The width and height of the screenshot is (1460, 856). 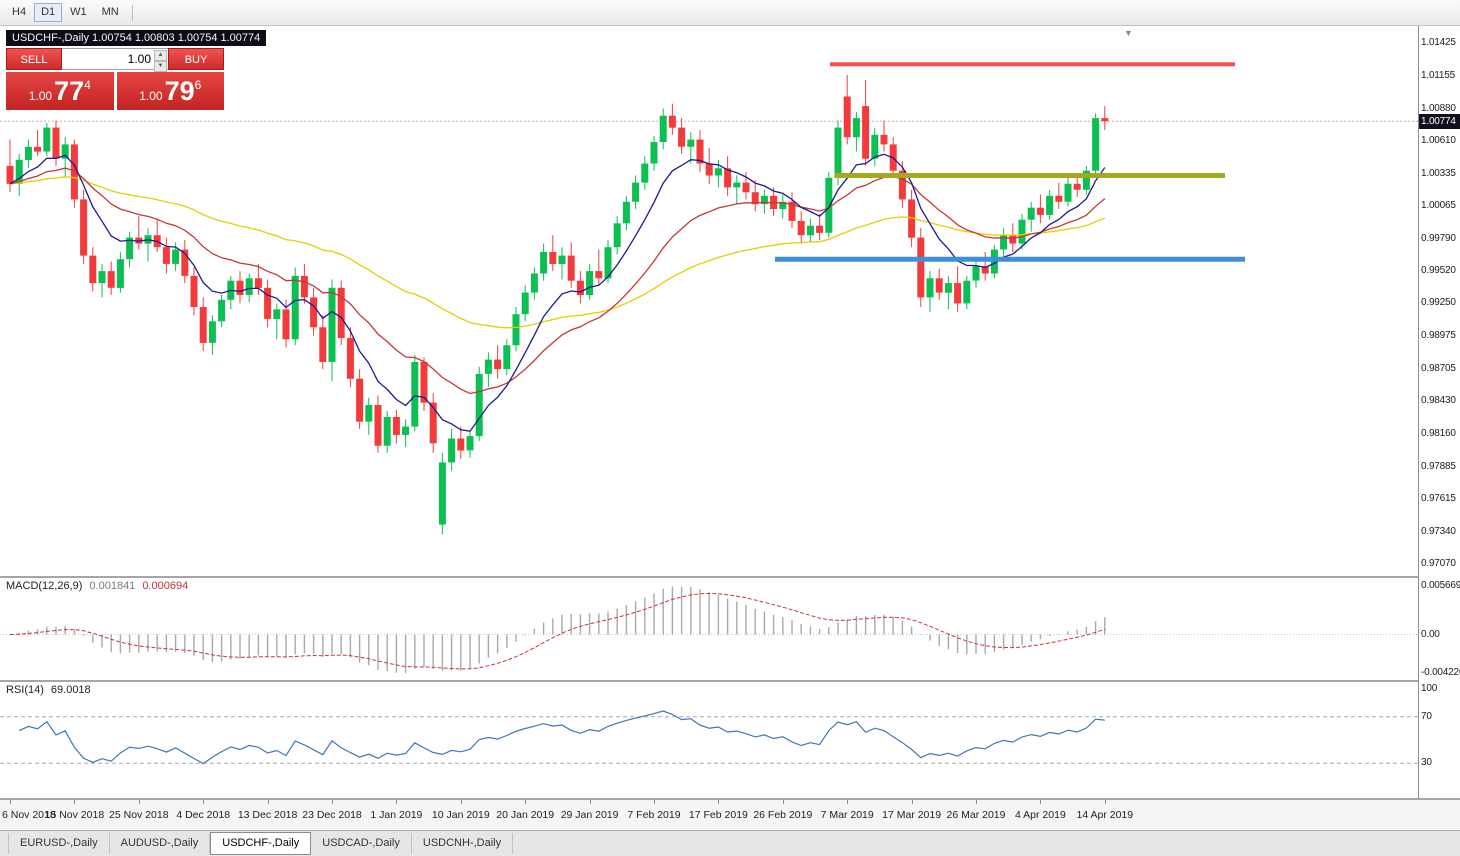 What do you see at coordinates (261, 843) in the screenshot?
I see `tab-usdchf-daily: USDCHF-,Daily` at bounding box center [261, 843].